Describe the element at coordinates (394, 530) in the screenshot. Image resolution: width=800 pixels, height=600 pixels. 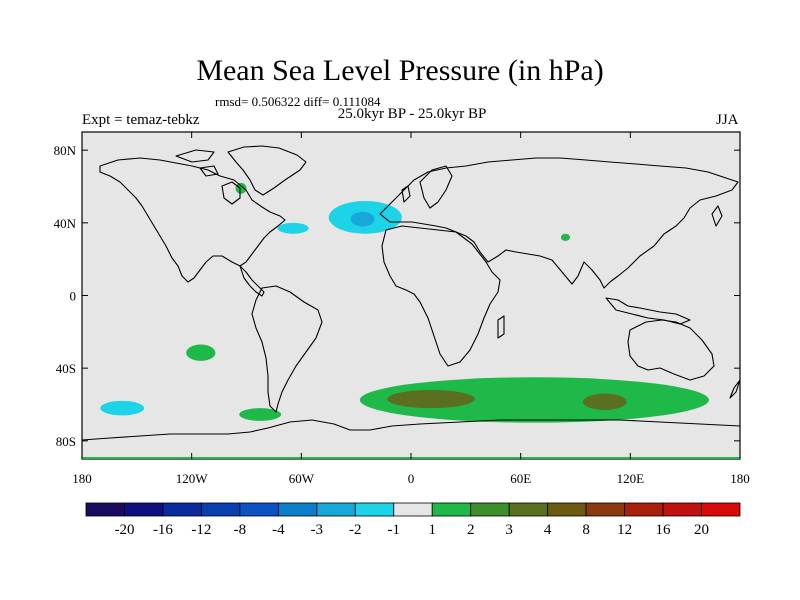
I see `colorbar-label: -1` at that location.